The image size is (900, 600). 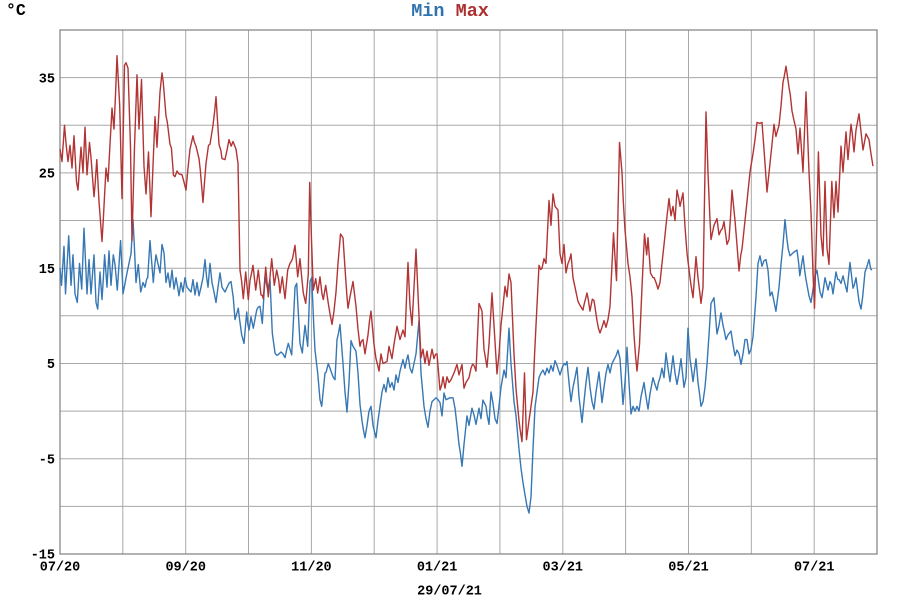 I want to click on svg-text: 25, so click(x=47, y=175).